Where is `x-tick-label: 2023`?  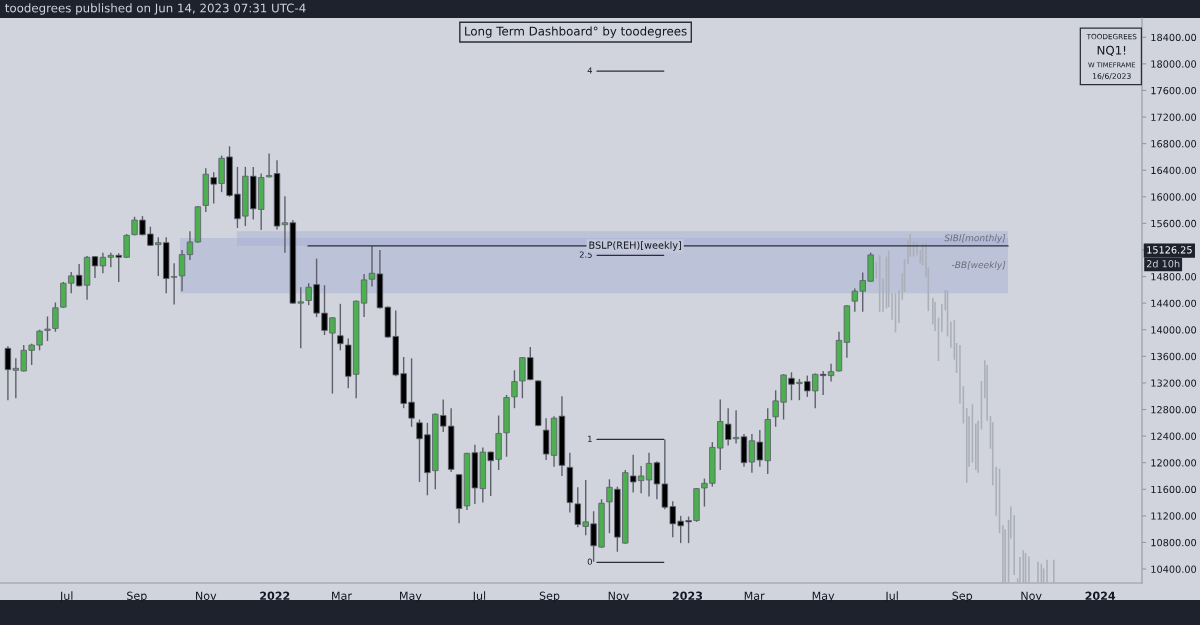 x-tick-label: 2023 is located at coordinates (687, 595).